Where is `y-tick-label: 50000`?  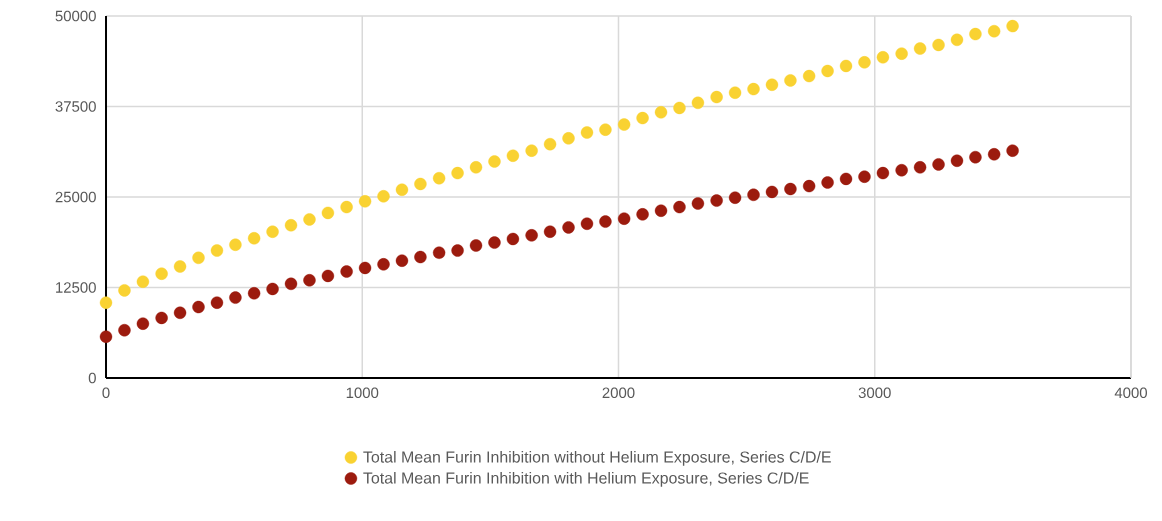
y-tick-label: 50000 is located at coordinates (75, 16).